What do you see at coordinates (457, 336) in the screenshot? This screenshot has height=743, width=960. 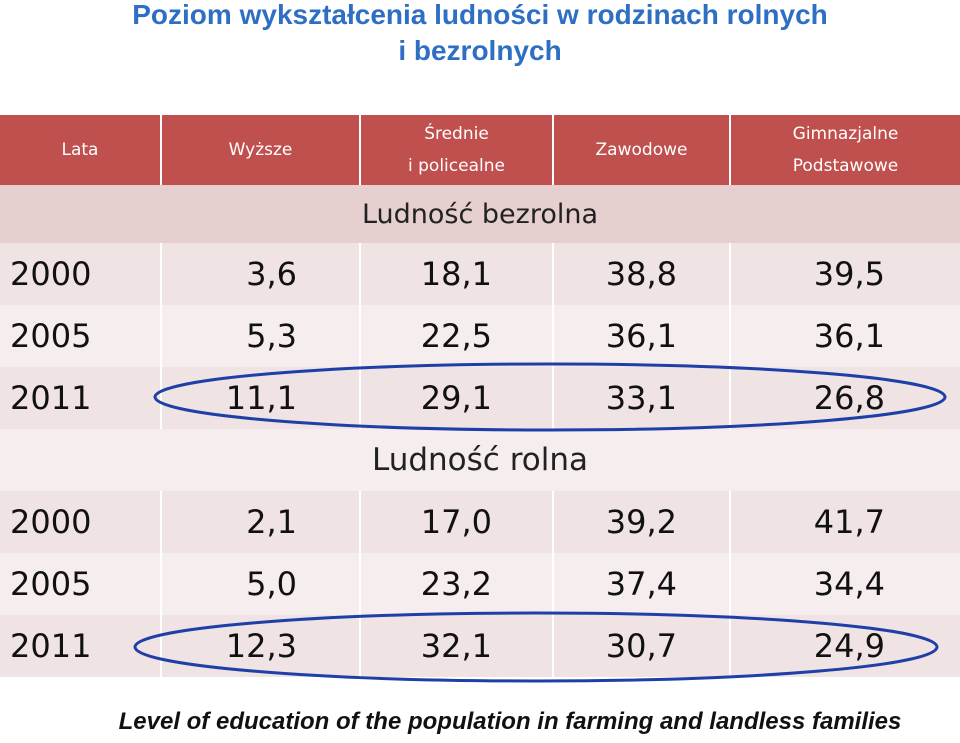 I see `value-cell: 22,5` at bounding box center [457, 336].